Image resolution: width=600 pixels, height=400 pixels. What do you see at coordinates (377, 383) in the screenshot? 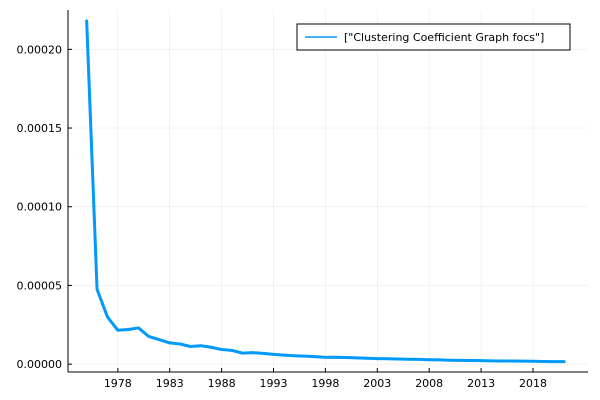
I see `x-tick-label: 2003` at bounding box center [377, 383].